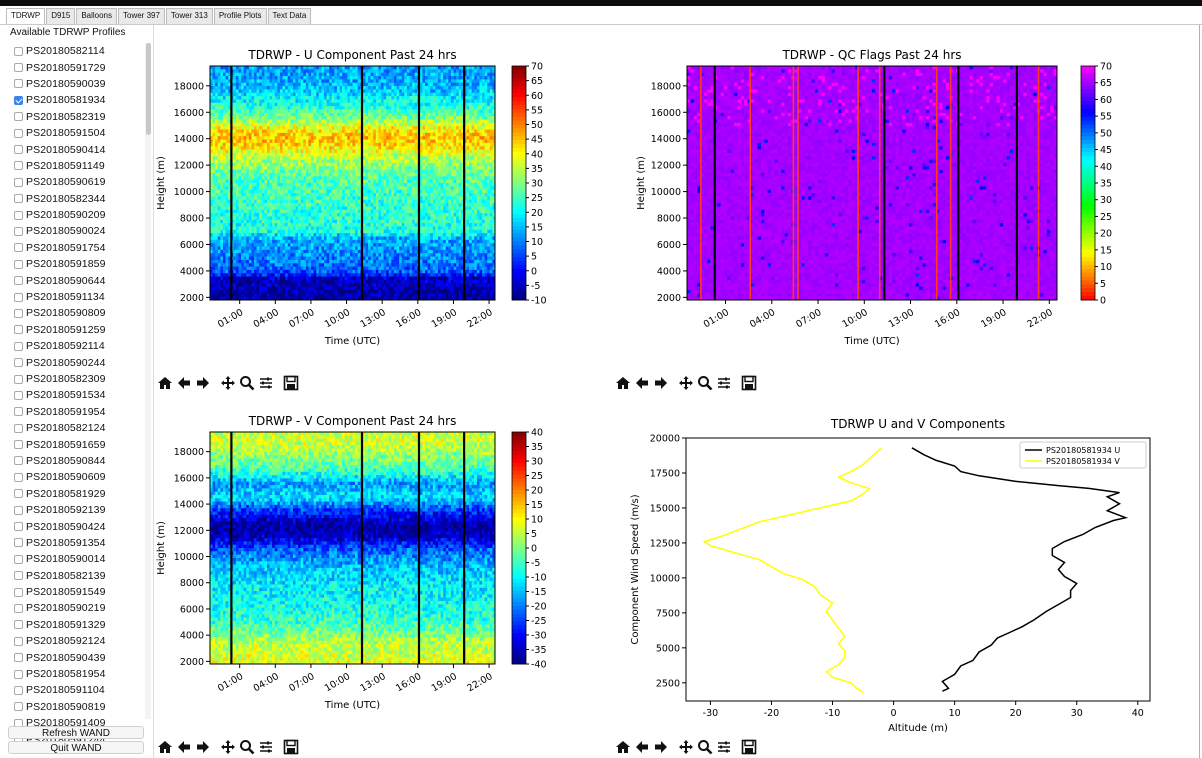  What do you see at coordinates (79, 625) in the screenshot?
I see `profile-item: PS20180591329` at bounding box center [79, 625].